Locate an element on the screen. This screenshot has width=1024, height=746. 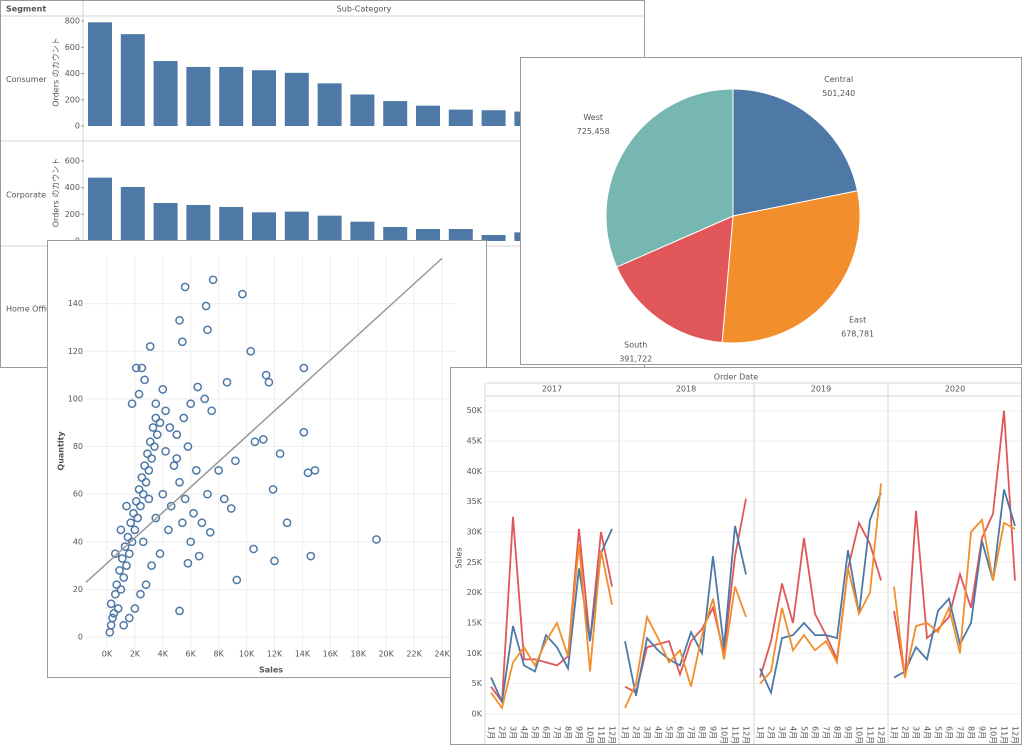
slice-label: East is located at coordinates (857, 320).